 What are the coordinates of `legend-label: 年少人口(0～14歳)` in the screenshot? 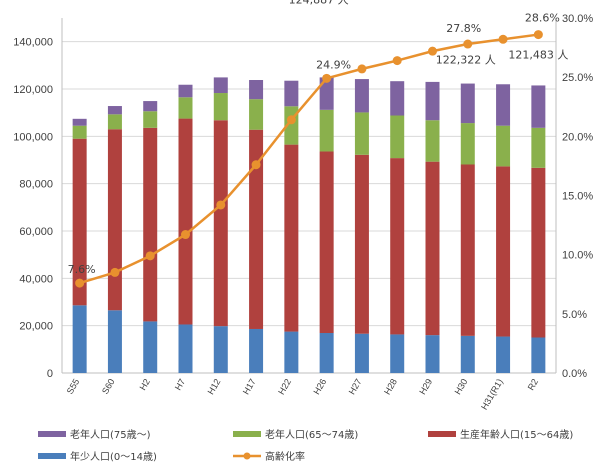 It's located at (113, 456).